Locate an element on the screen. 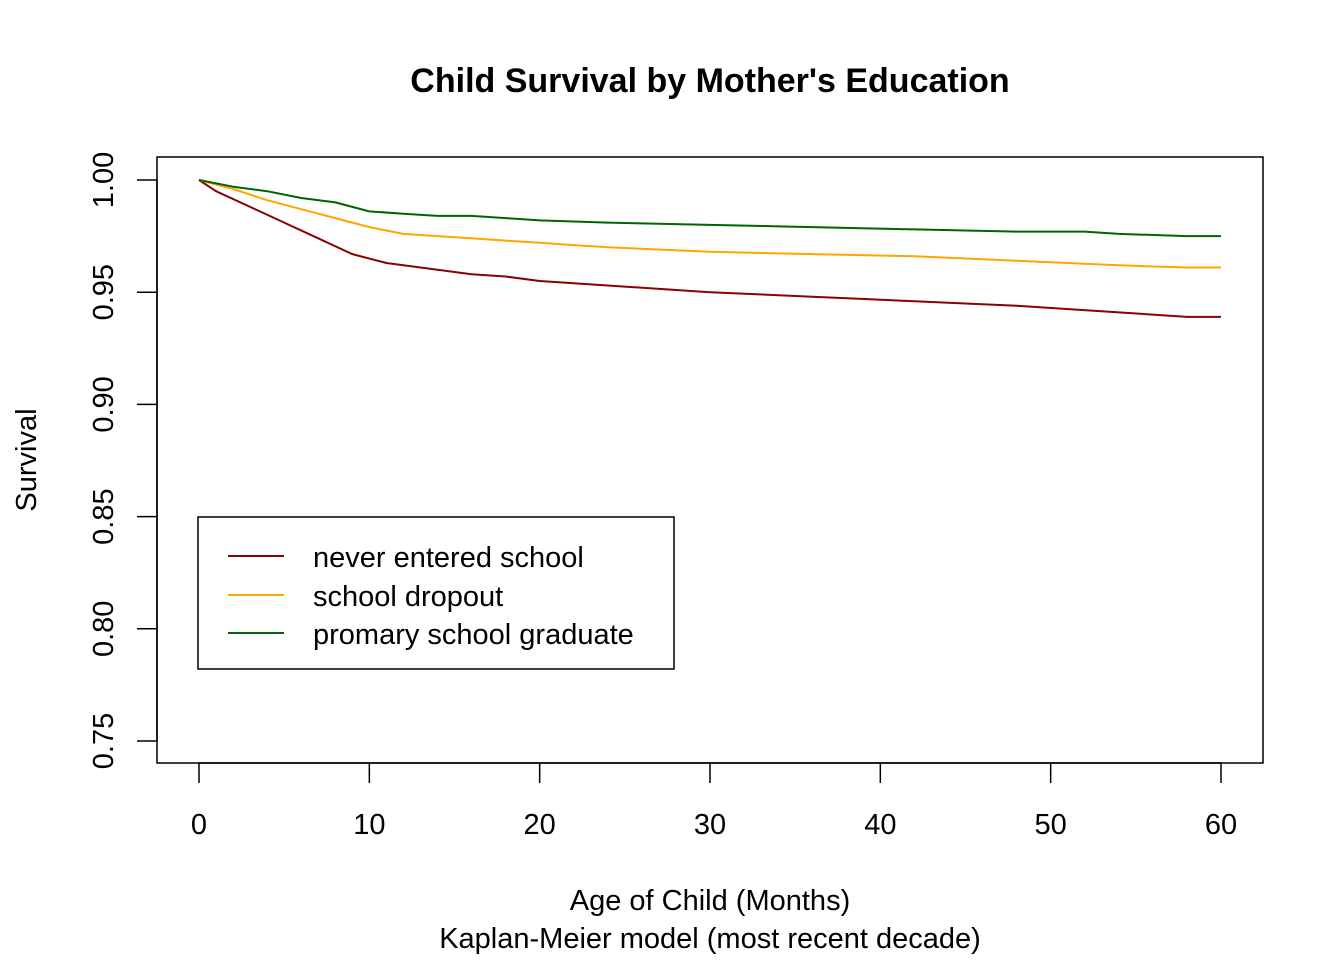  x-tick-label: 20 is located at coordinates (540, 825).